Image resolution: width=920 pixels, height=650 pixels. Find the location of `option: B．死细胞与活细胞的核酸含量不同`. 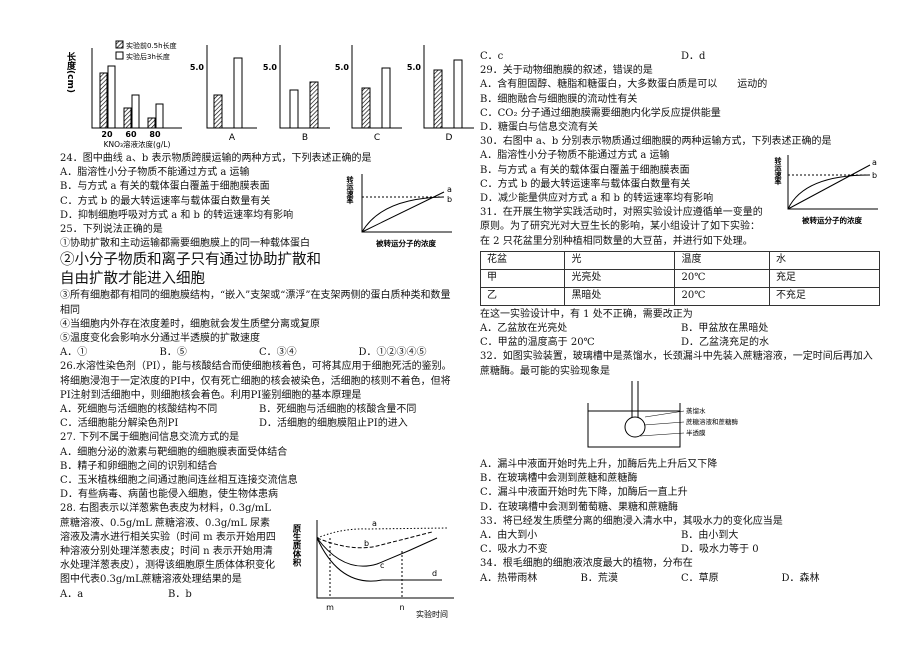

option: B．死细胞与活细胞的核酸含量不同 is located at coordinates (338, 410).